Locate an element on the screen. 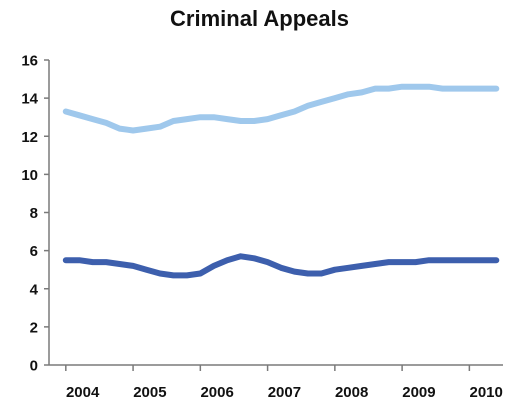 This screenshot has width=519, height=406. y-tick-label: 14 is located at coordinates (29, 99).